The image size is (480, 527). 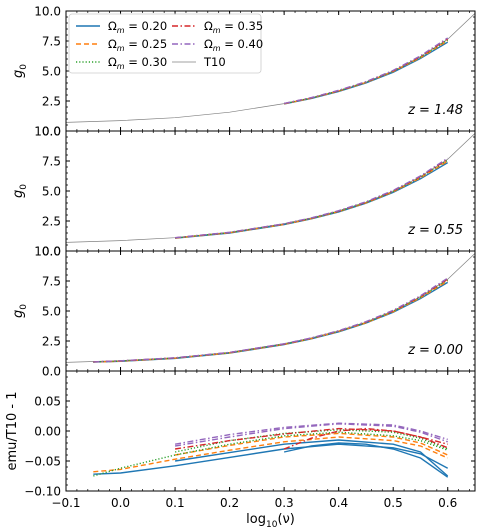 What do you see at coordinates (42, 492) in the screenshot?
I see `y-tick-label: −0.10` at bounding box center [42, 492].